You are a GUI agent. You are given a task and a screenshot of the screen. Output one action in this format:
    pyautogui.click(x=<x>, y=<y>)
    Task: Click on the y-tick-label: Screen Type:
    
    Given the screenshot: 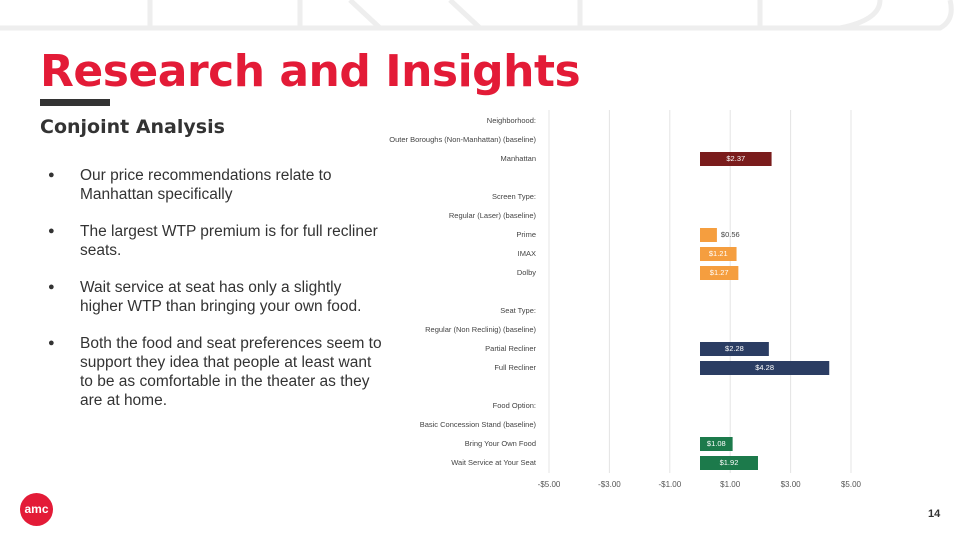 What is the action you would take?
    pyautogui.click(x=514, y=196)
    